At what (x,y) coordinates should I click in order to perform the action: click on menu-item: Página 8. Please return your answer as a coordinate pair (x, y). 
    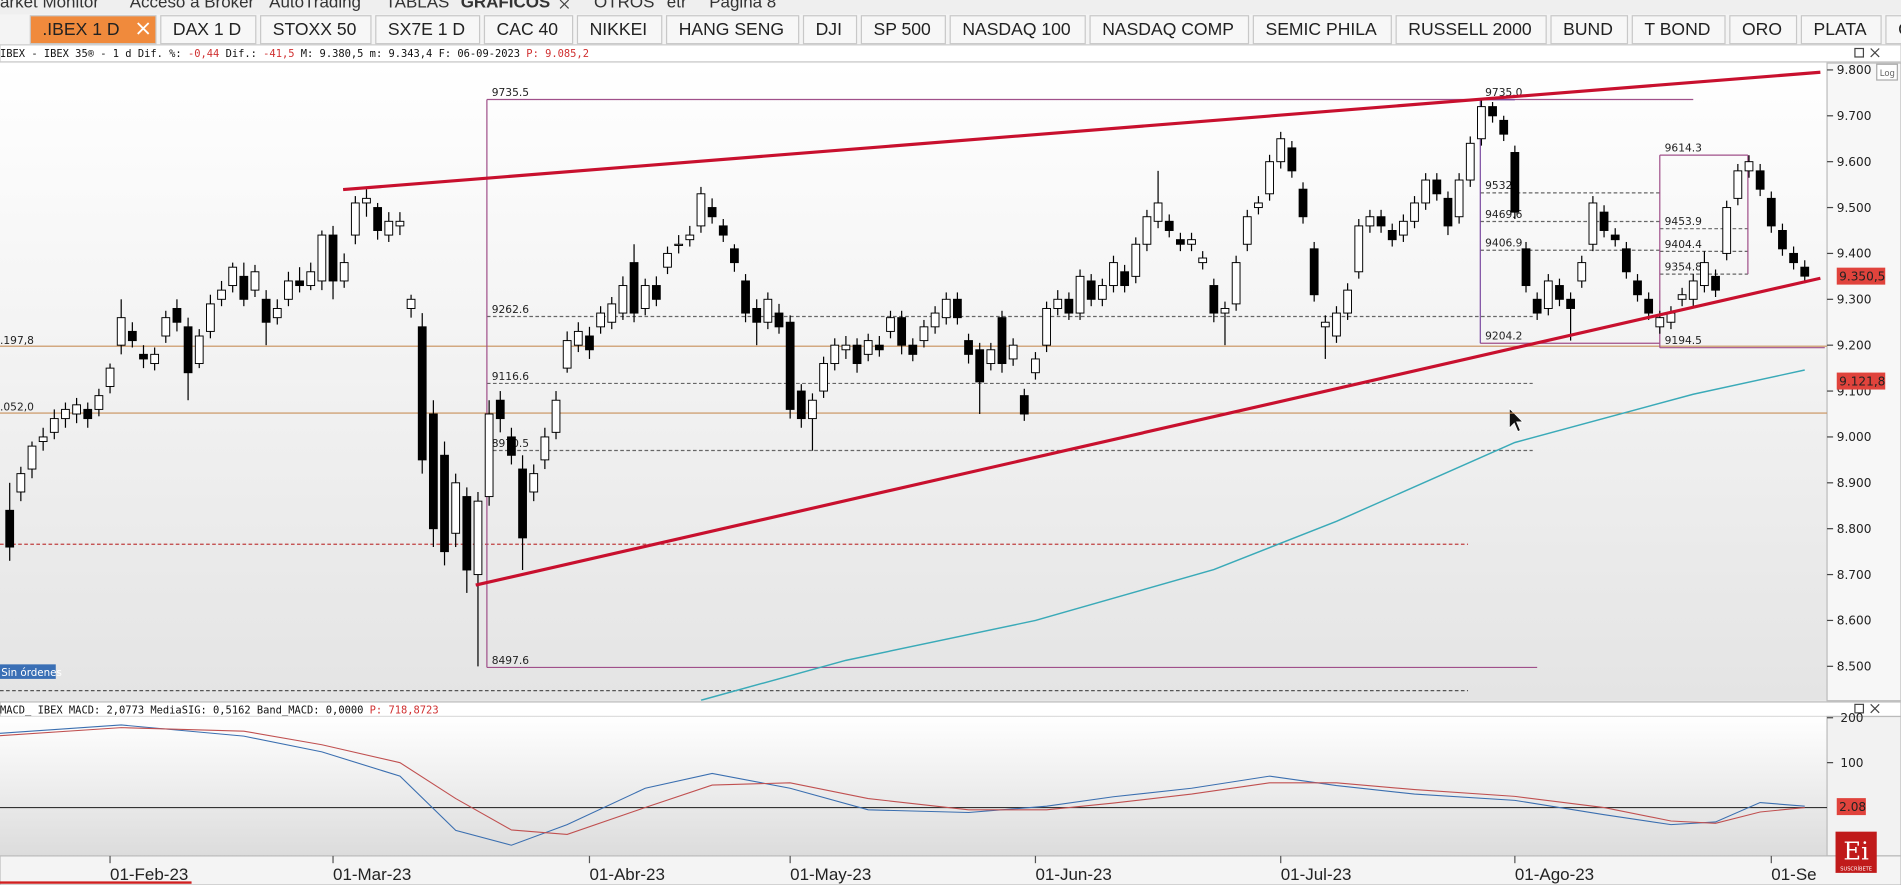
    Looking at the image, I should click on (742, 5).